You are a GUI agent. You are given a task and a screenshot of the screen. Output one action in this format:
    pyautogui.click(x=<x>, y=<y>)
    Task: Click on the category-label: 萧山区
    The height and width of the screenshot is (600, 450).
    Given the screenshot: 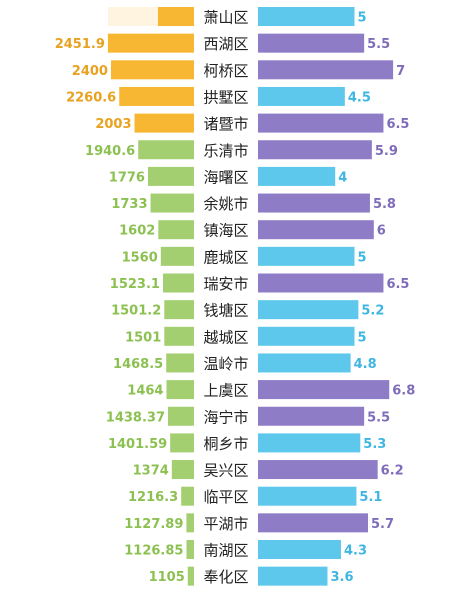 What is the action you would take?
    pyautogui.click(x=225, y=18)
    